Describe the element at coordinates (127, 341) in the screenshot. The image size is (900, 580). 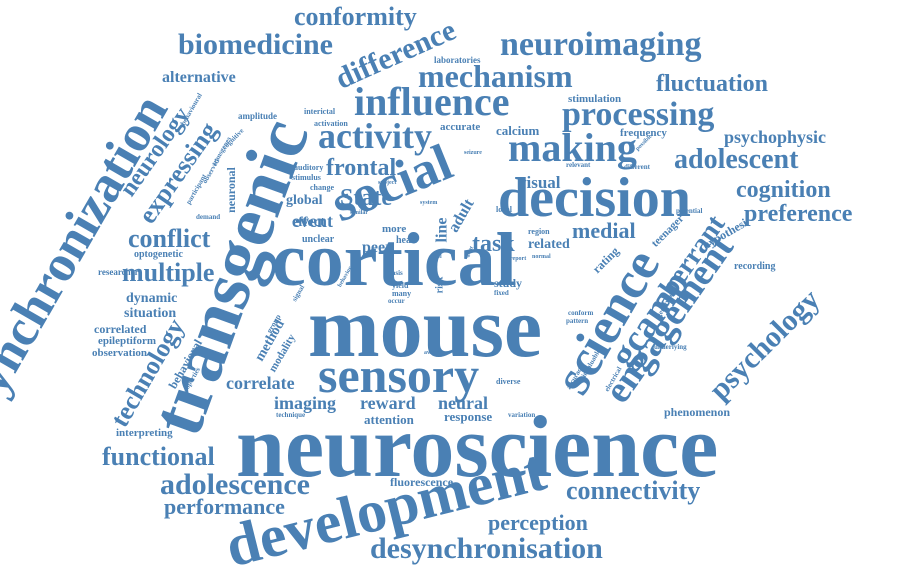
I see `word-epileptiform: epileptiform` at that location.